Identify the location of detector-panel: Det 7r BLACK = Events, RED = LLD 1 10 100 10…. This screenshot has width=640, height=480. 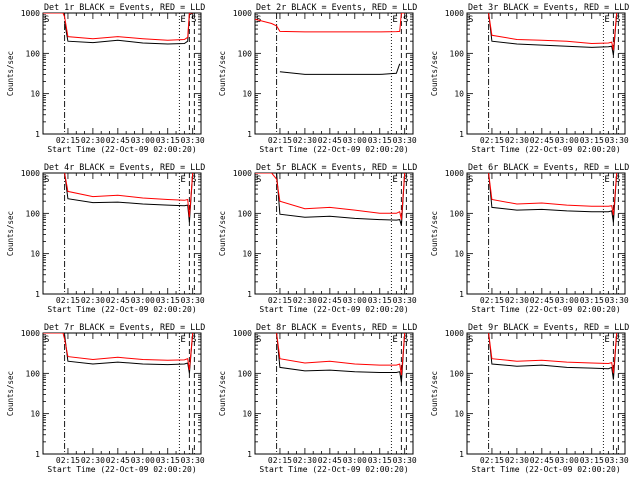
(105, 398).